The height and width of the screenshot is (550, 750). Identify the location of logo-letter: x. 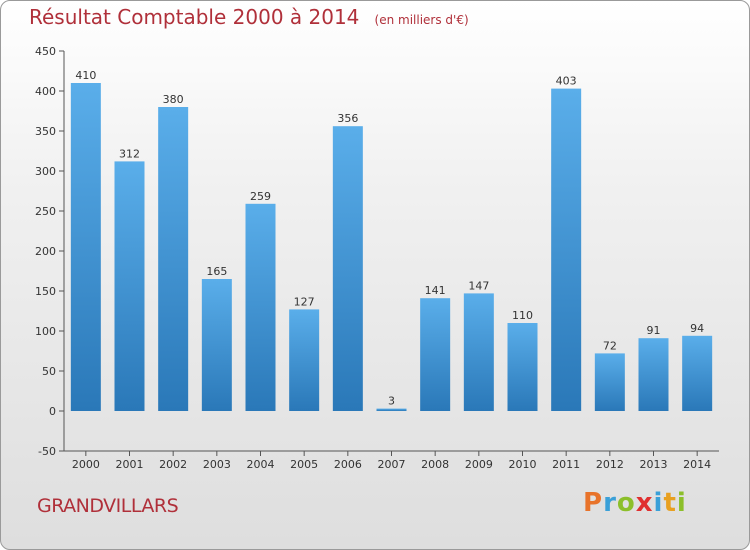
(644, 503).